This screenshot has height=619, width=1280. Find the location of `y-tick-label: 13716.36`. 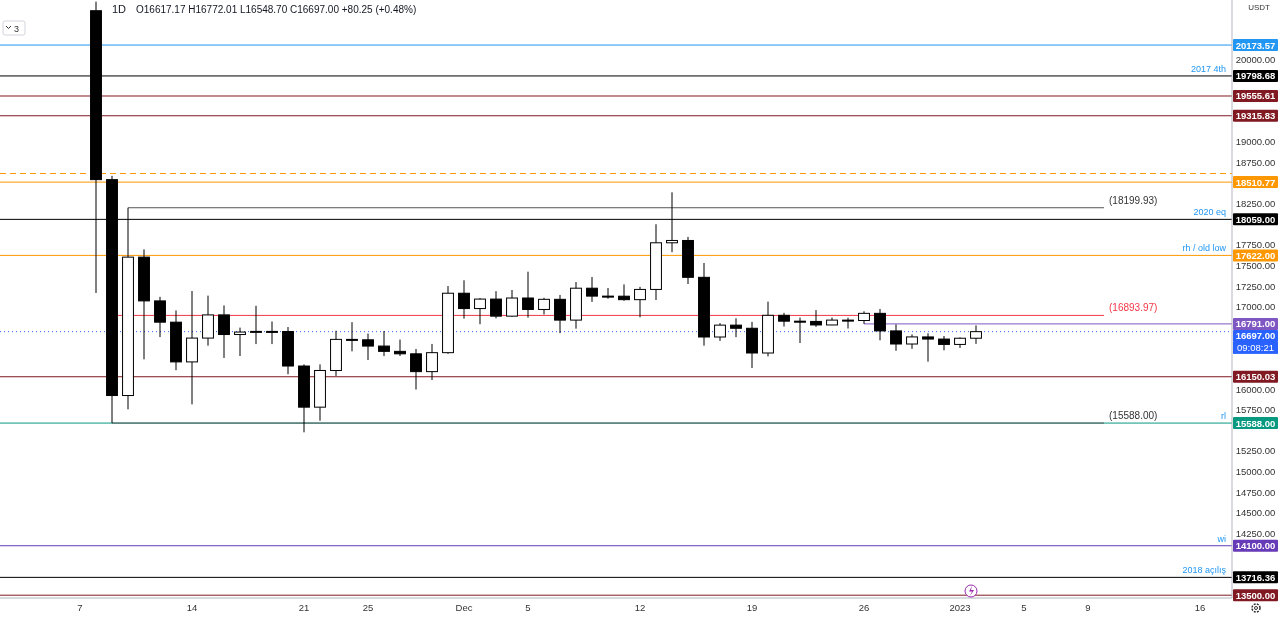

y-tick-label: 13716.36 is located at coordinates (1255, 577).